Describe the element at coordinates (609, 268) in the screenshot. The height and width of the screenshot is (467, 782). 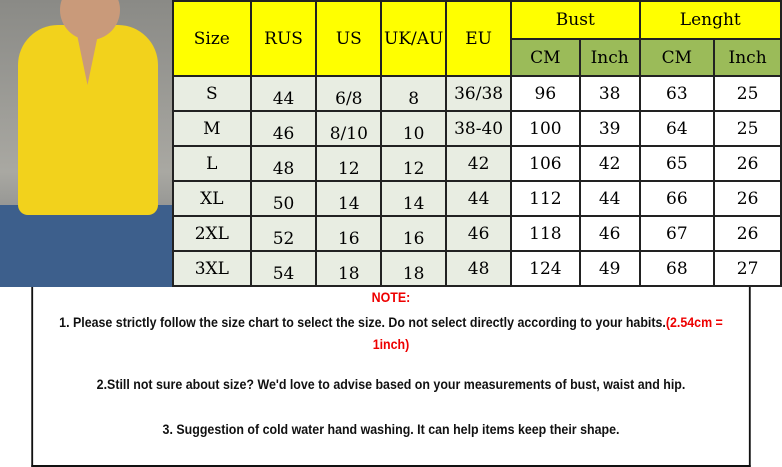
I see `table-cell: 49` at that location.